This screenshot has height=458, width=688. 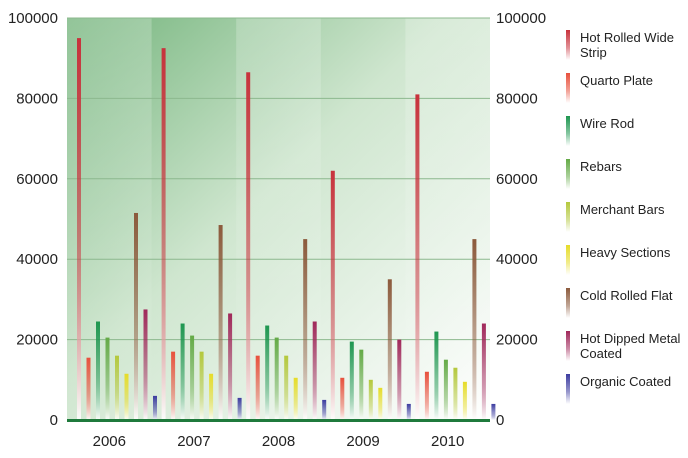 What do you see at coordinates (37, 179) in the screenshot?
I see `y-tick-label-left: 60000` at bounding box center [37, 179].